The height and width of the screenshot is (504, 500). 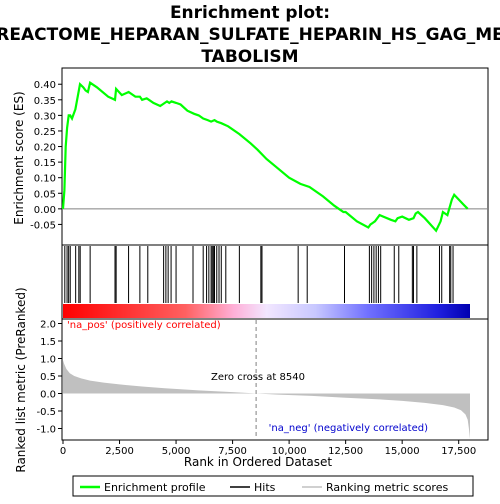 I want to click on es-y-tick-label: 0.10, so click(x=45, y=179).